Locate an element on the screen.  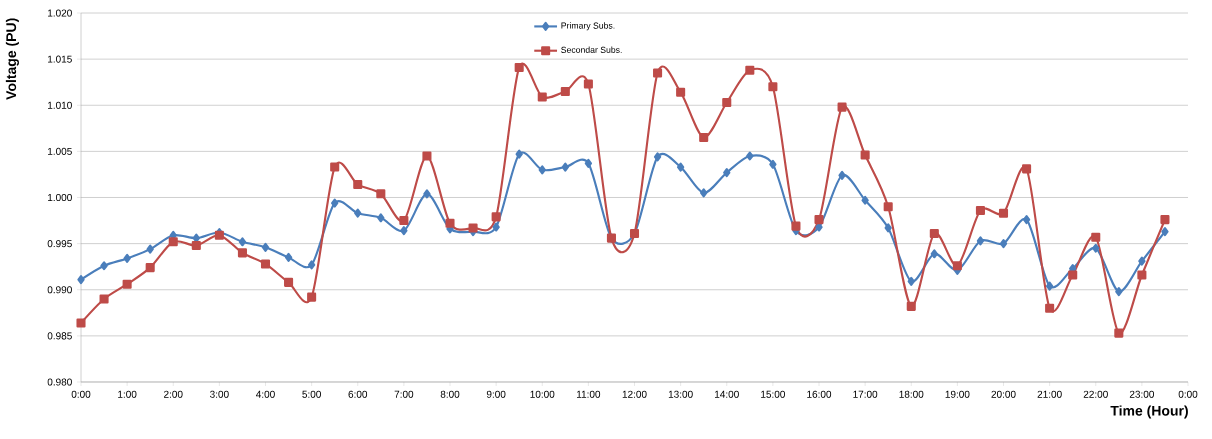
legend-label: Primary Subs. is located at coordinates (588, 26).